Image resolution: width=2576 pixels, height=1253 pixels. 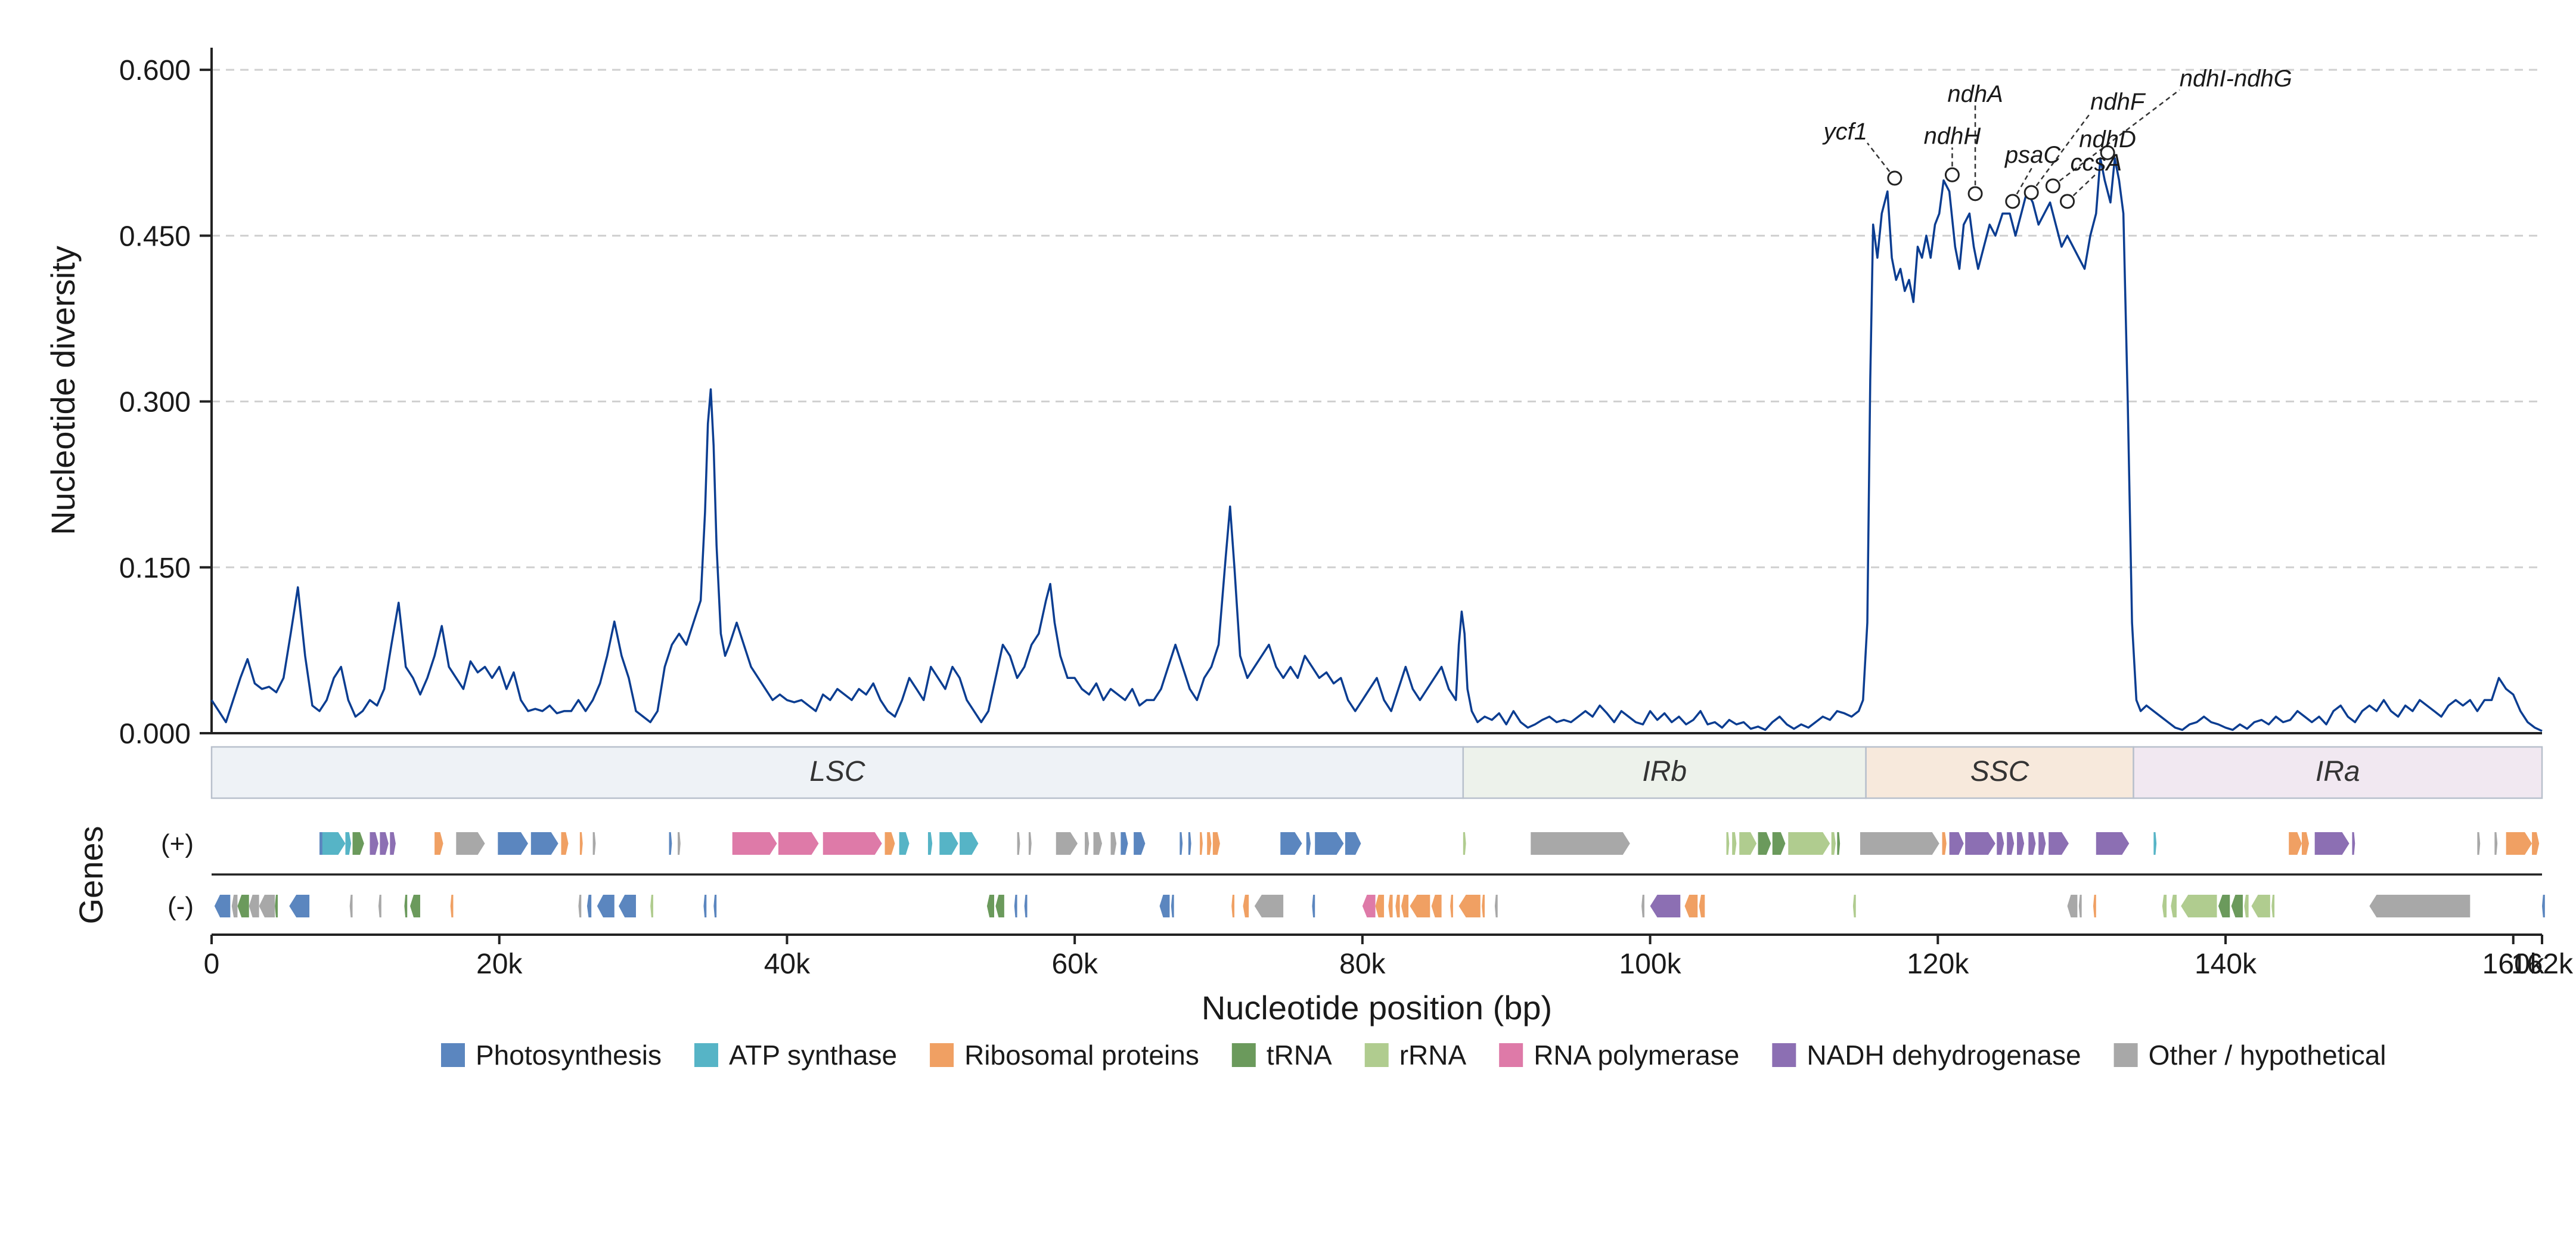 I want to click on legend-label: Photosynthesis, so click(x=569, y=1055).